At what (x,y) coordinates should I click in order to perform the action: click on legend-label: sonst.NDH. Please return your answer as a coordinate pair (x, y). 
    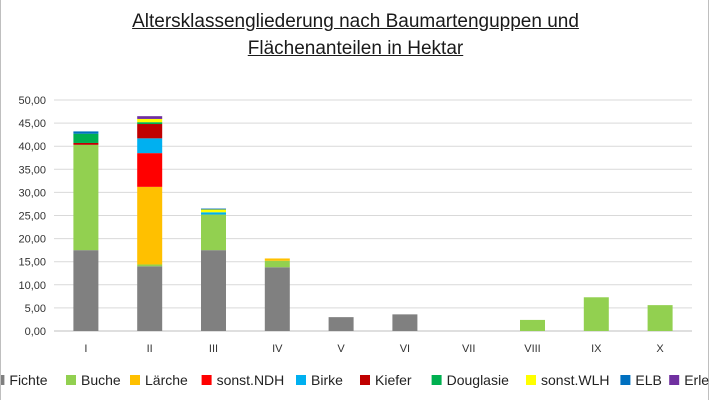
    Looking at the image, I should click on (251, 380).